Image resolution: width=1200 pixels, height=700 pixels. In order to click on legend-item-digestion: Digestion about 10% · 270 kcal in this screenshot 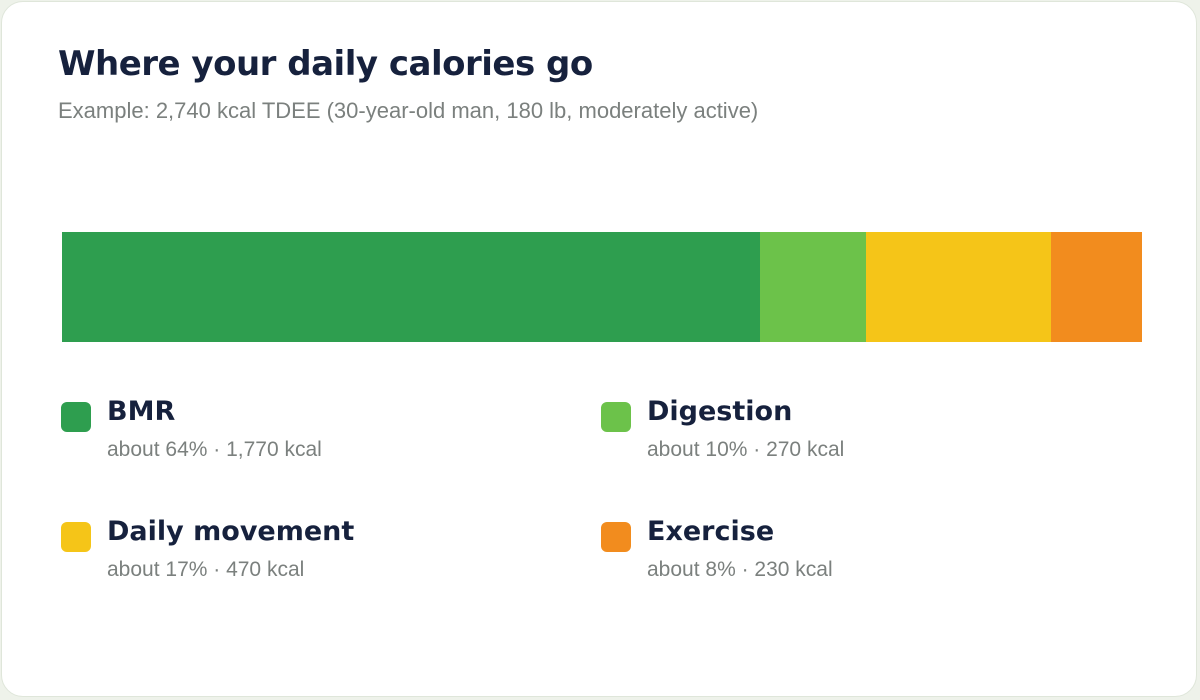, I will do `click(841, 439)`.